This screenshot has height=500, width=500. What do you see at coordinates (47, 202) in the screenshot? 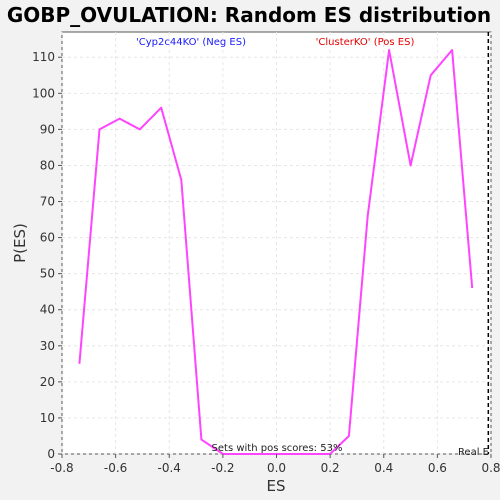
I see `y-tick-label: 70` at bounding box center [47, 202].